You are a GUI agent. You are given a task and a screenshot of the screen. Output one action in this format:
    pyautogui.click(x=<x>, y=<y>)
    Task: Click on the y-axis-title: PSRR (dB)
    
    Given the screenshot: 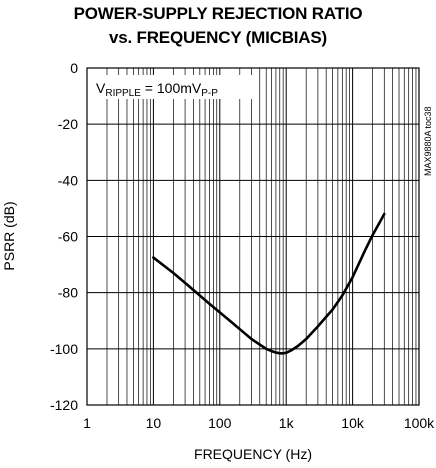 What is the action you would take?
    pyautogui.click(x=9, y=235)
    